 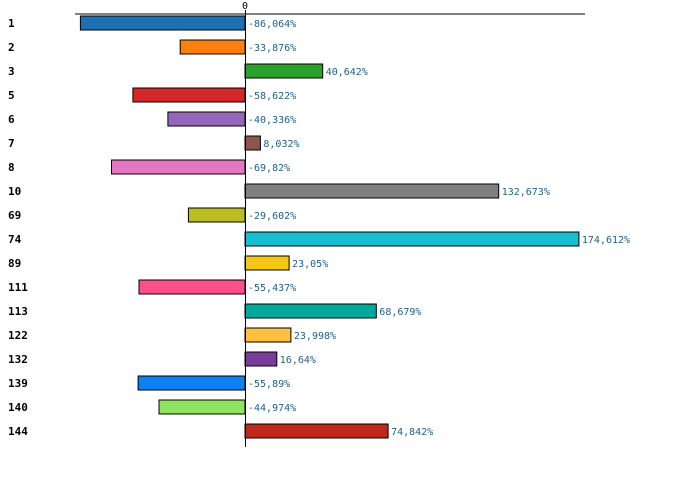 I want to click on value-label-1: -86,064%, so click(x=272, y=24).